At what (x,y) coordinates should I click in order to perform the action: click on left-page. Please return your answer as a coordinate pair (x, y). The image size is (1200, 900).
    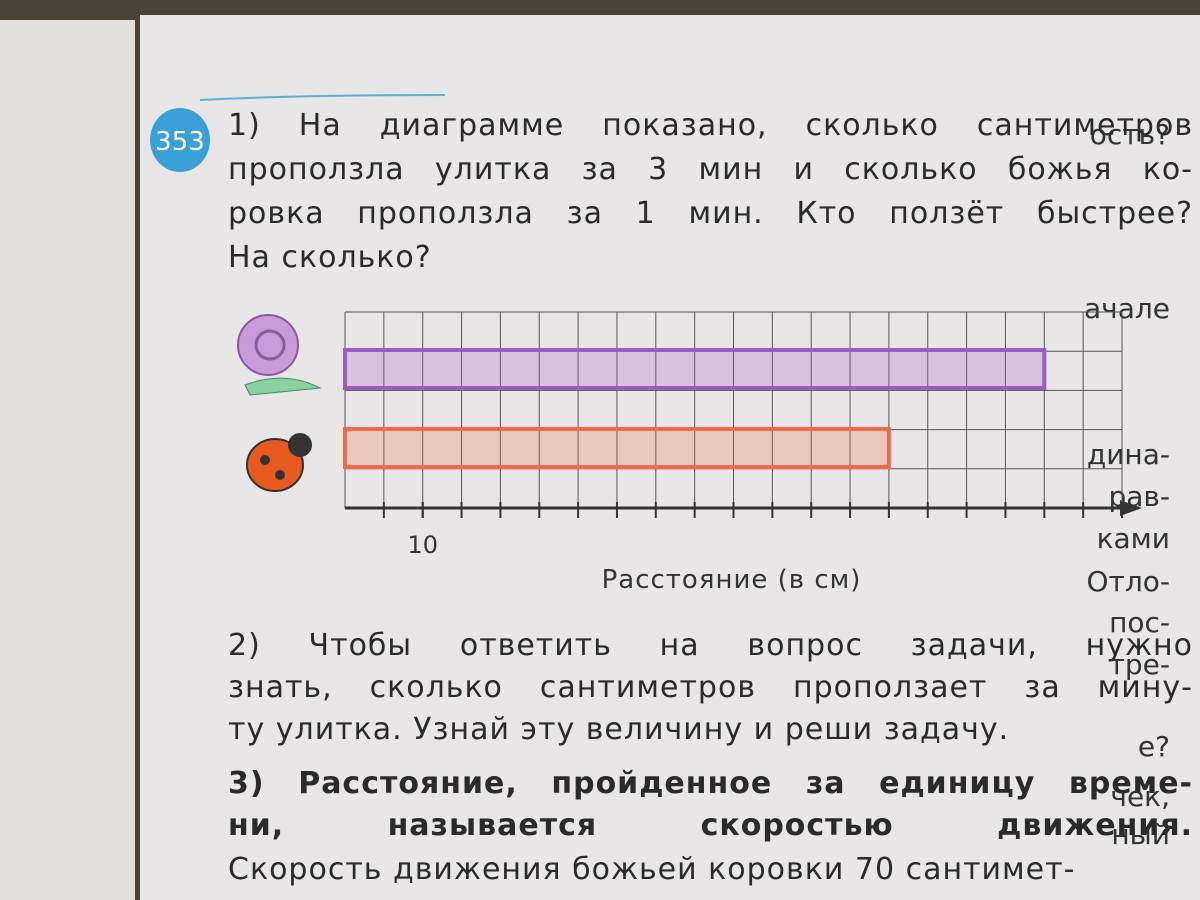
    Looking at the image, I should click on (67, 460).